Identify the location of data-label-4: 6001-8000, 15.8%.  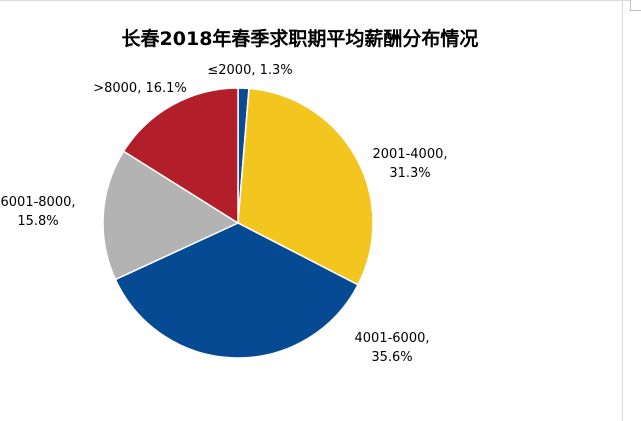
(38, 212).